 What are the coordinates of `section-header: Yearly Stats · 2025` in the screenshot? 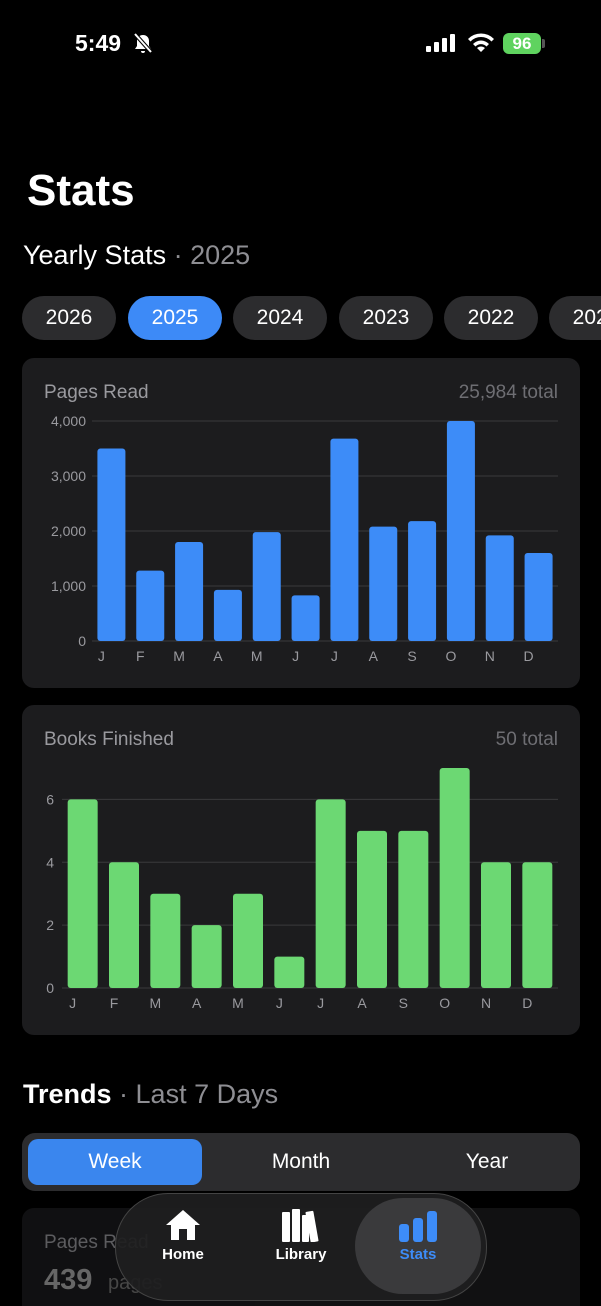 It's located at (136, 255).